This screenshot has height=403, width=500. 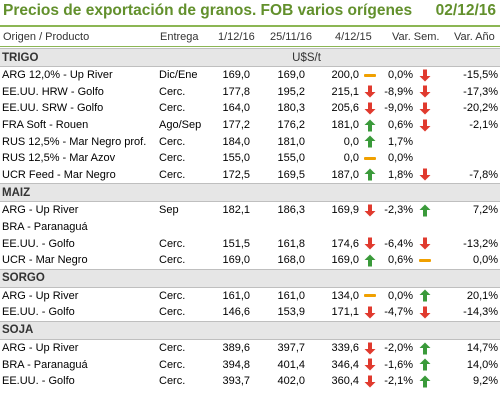 I want to click on col-var-sem: Var. Sem., so click(x=416, y=37).